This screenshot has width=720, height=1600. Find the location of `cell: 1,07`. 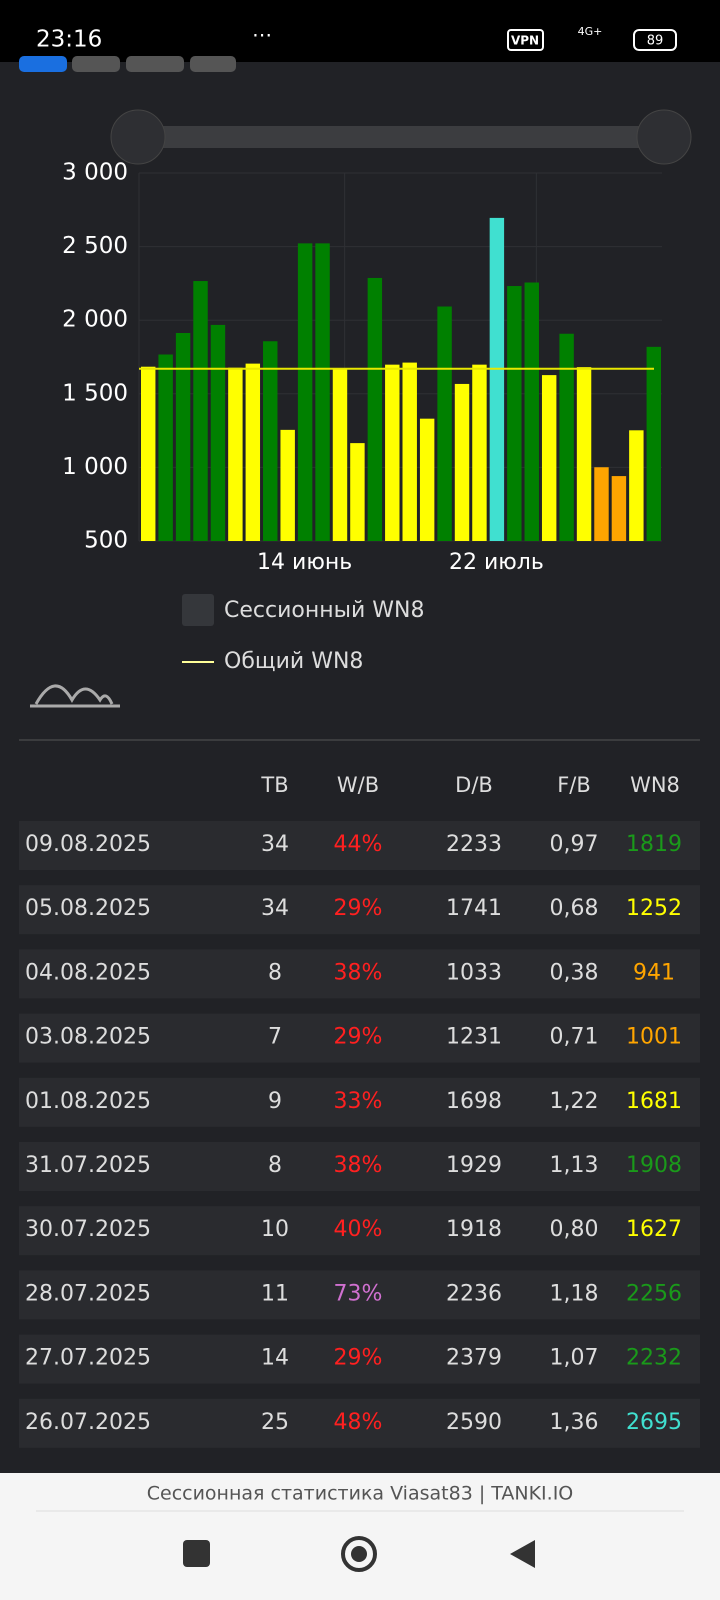

cell: 1,07 is located at coordinates (574, 1358).